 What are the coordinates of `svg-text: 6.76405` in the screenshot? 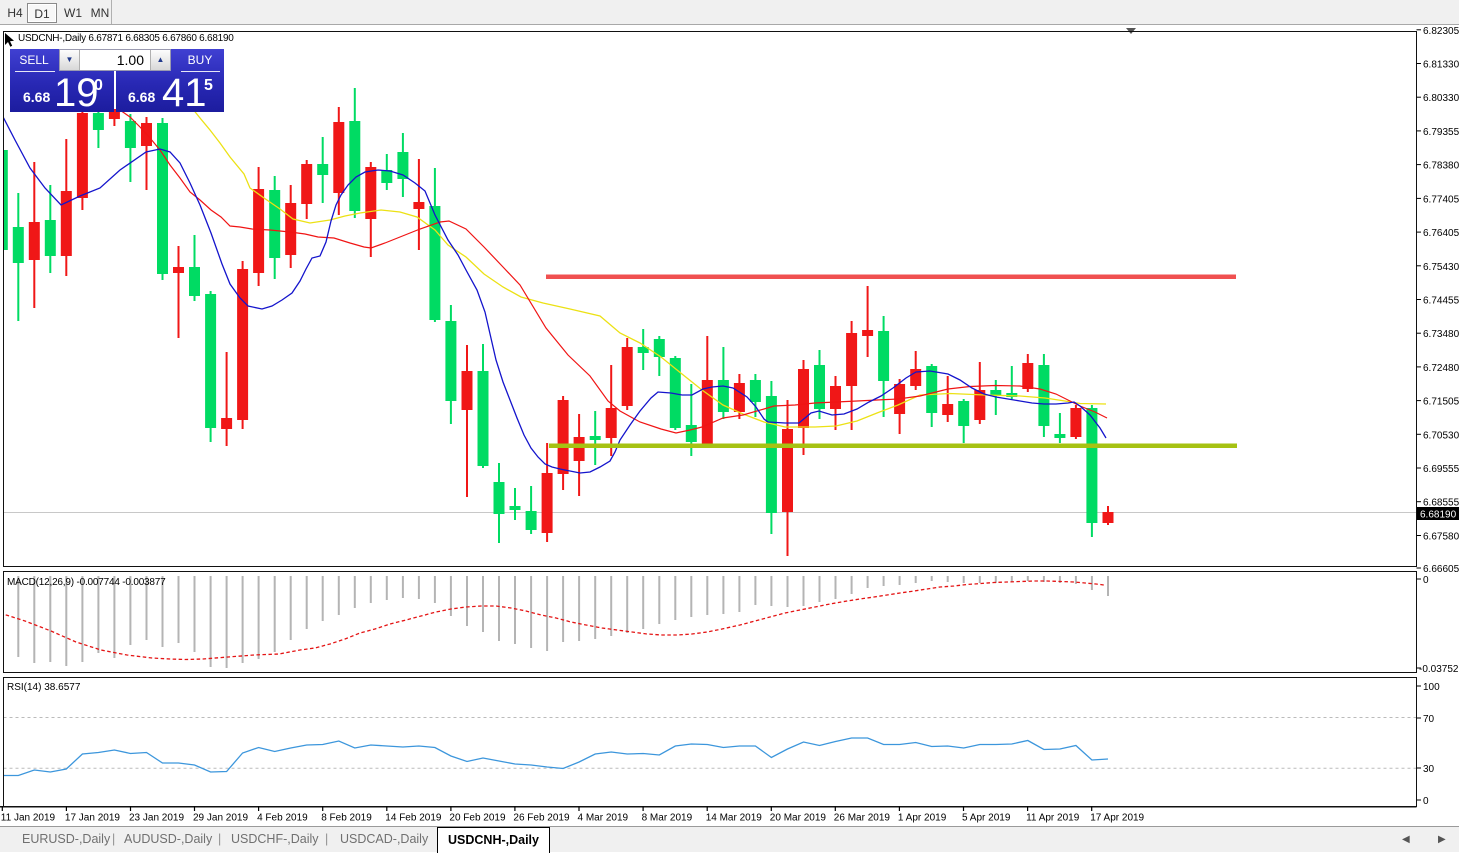 It's located at (1441, 233).